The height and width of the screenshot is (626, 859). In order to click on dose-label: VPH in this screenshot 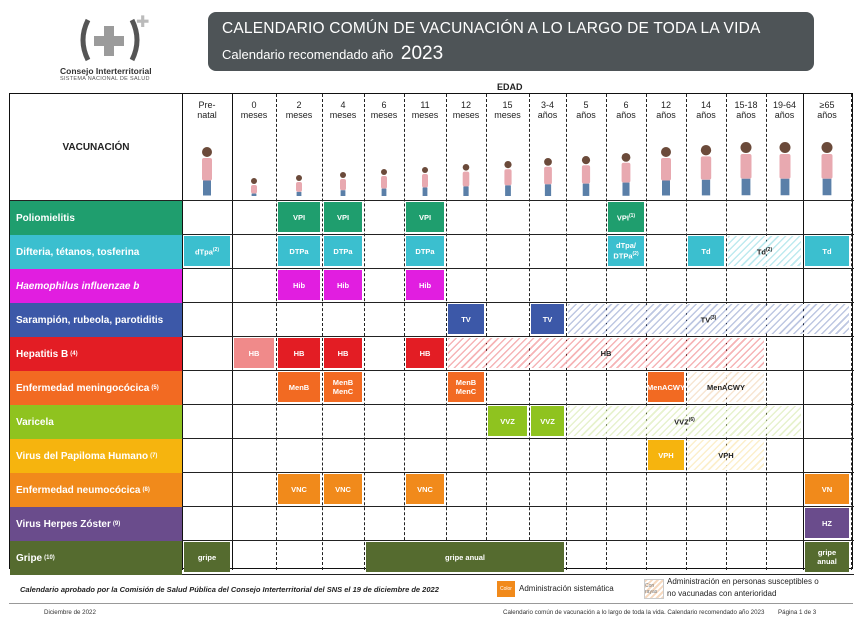, I will do `click(666, 455)`.